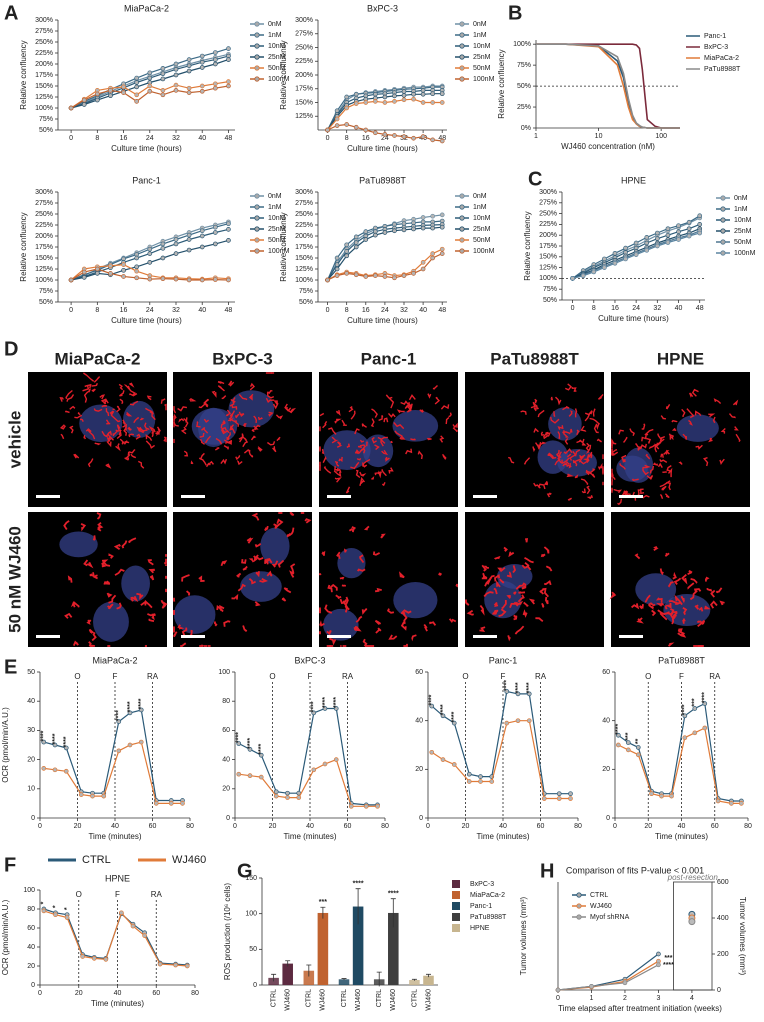 The width and height of the screenshot is (764, 1022). What do you see at coordinates (304, 225) in the screenshot?
I see `y-tick-label: 225%` at bounding box center [304, 225].